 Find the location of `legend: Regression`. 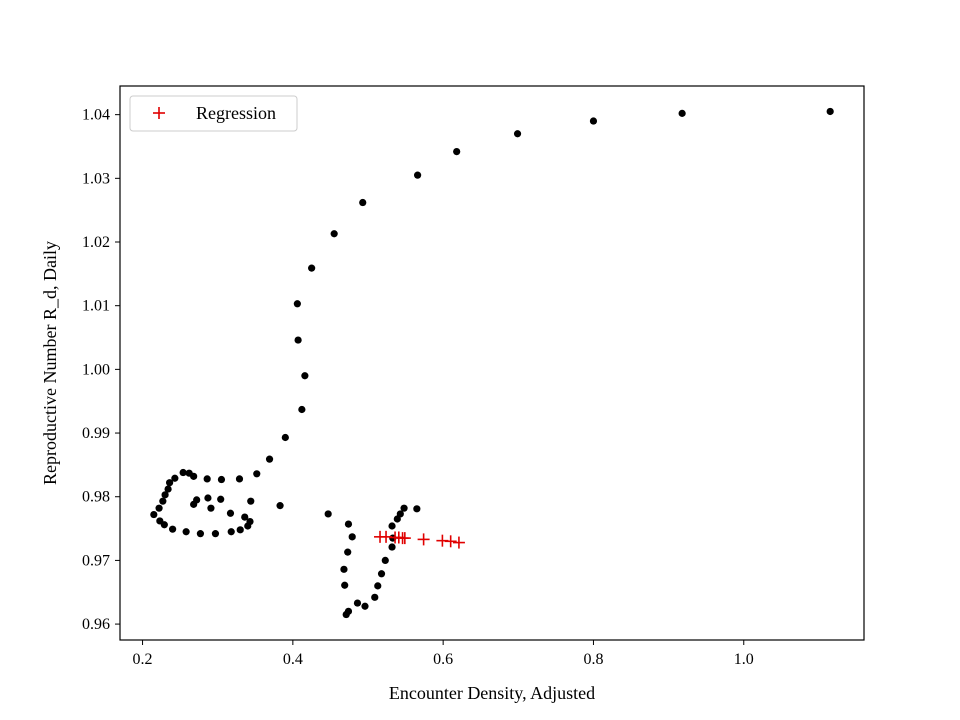

legend: Regression is located at coordinates (213, 113).